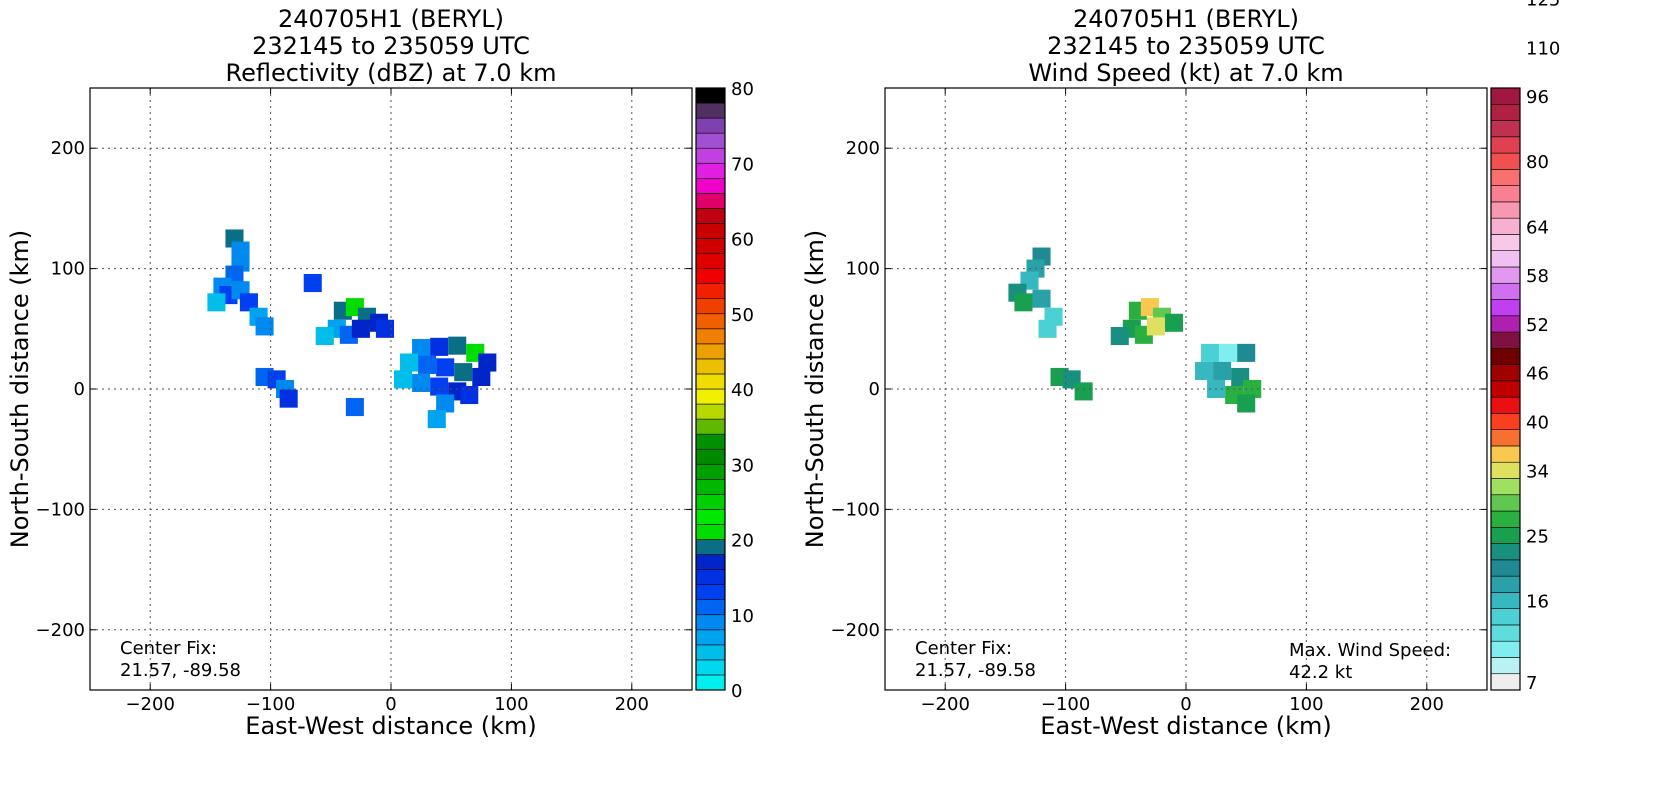 This screenshot has width=1655, height=787. What do you see at coordinates (1537, 536) in the screenshot?
I see `colorbar-tick-label: 25` at bounding box center [1537, 536].